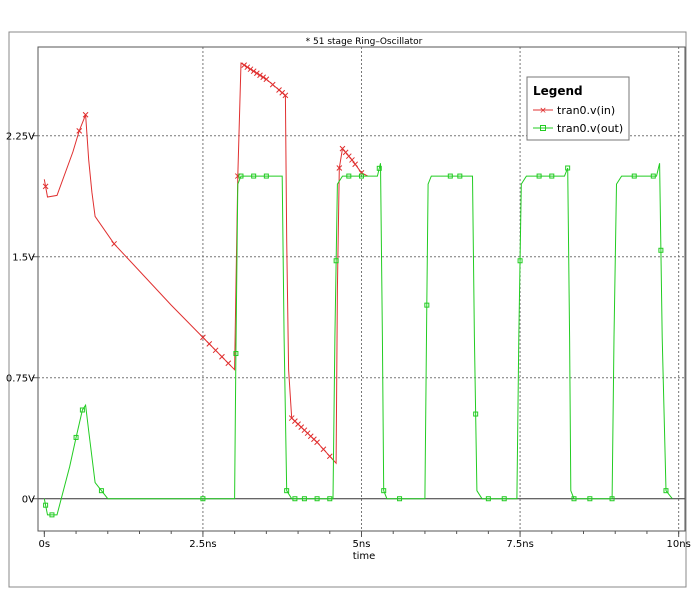 The width and height of the screenshot is (694, 595). Describe the element at coordinates (364, 556) in the screenshot. I see `x-axis-label: time` at that location.